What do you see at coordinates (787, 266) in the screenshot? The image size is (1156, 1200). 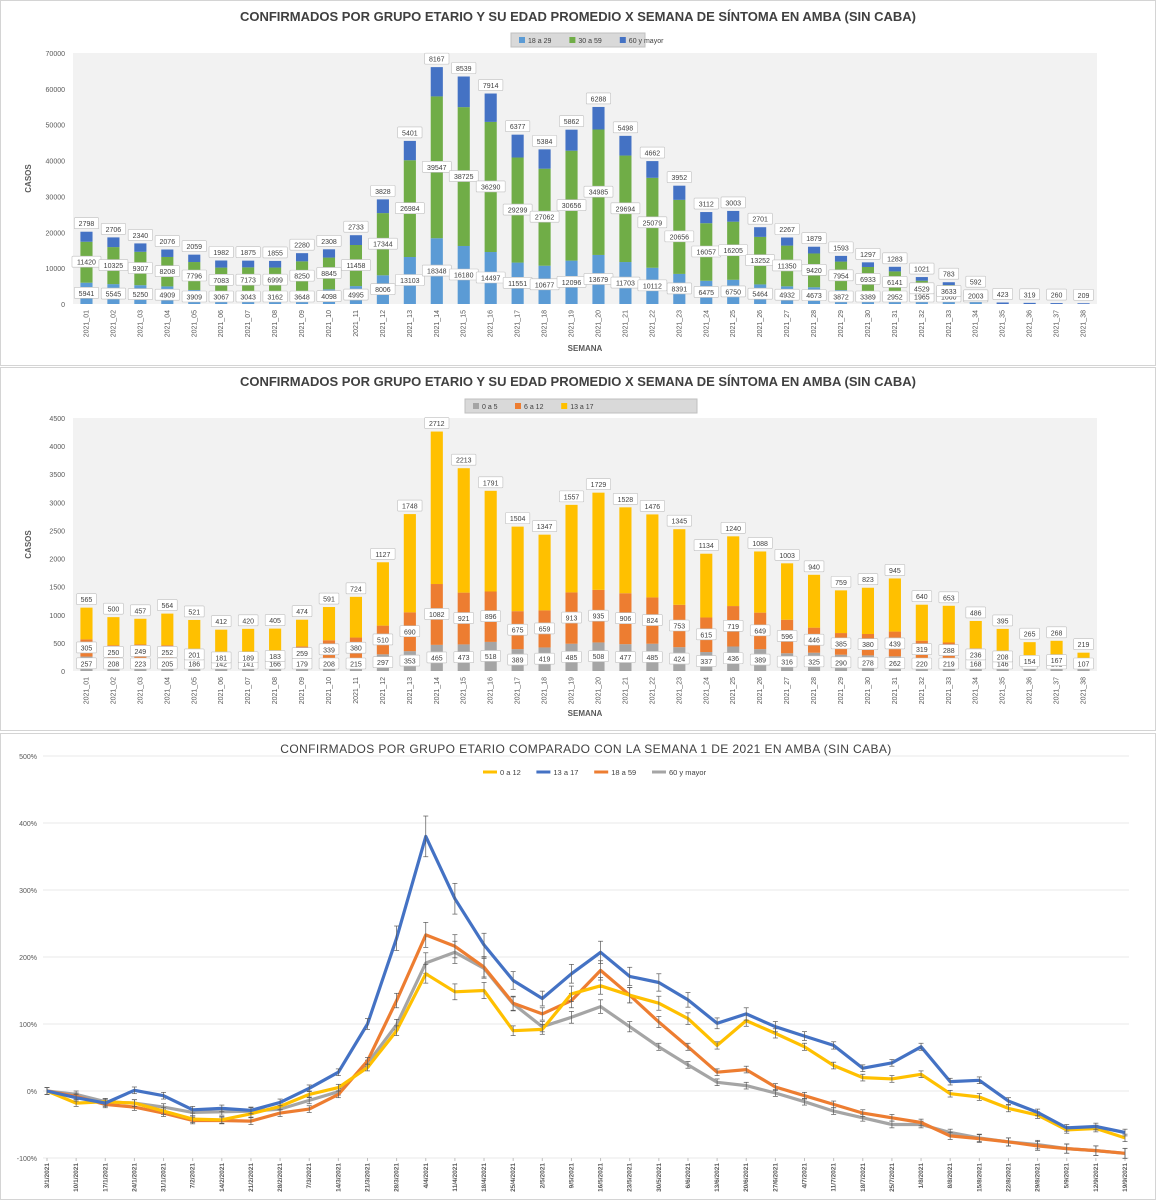 I see `data-label-30-a-59-2021_27: 11350` at bounding box center [787, 266].